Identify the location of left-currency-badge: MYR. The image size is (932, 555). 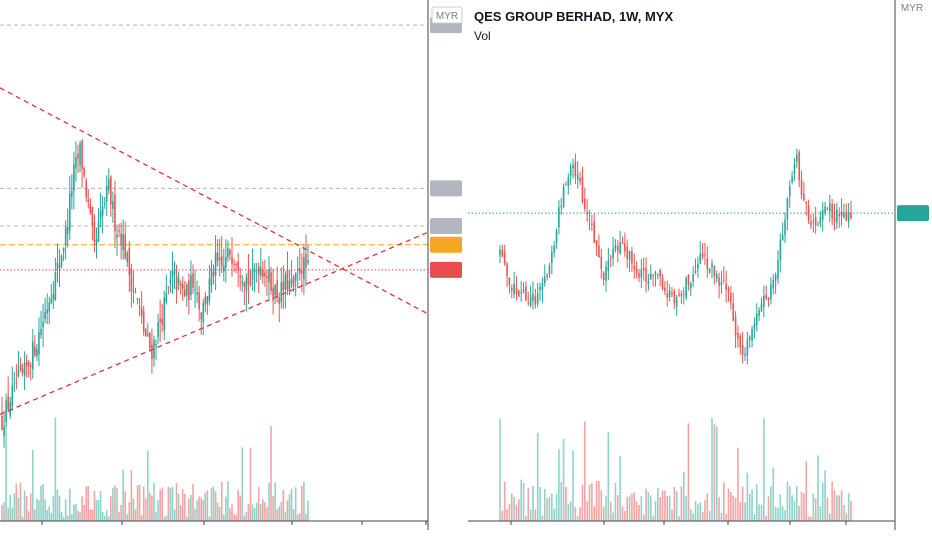
(447, 15).